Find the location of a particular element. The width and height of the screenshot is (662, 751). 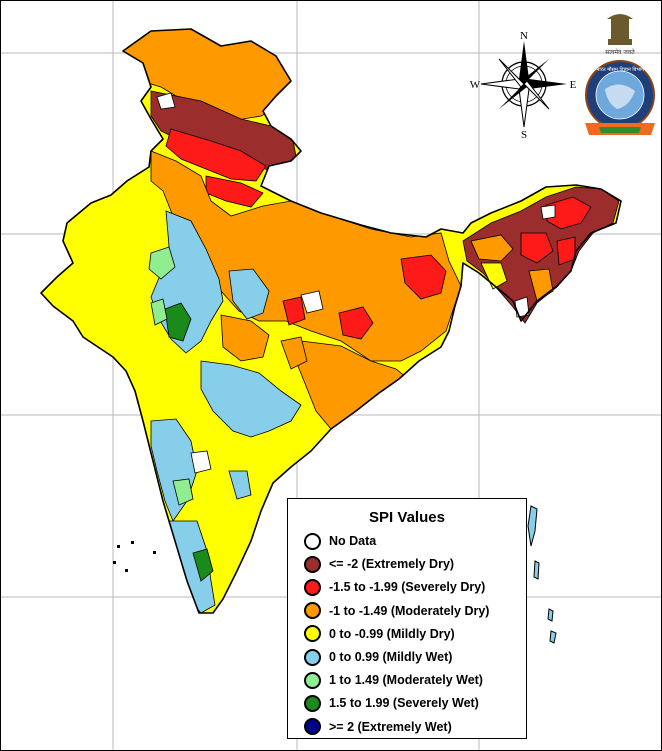

legend-item: -1 to -1.49 (Moderately Dry) is located at coordinates (396, 611).